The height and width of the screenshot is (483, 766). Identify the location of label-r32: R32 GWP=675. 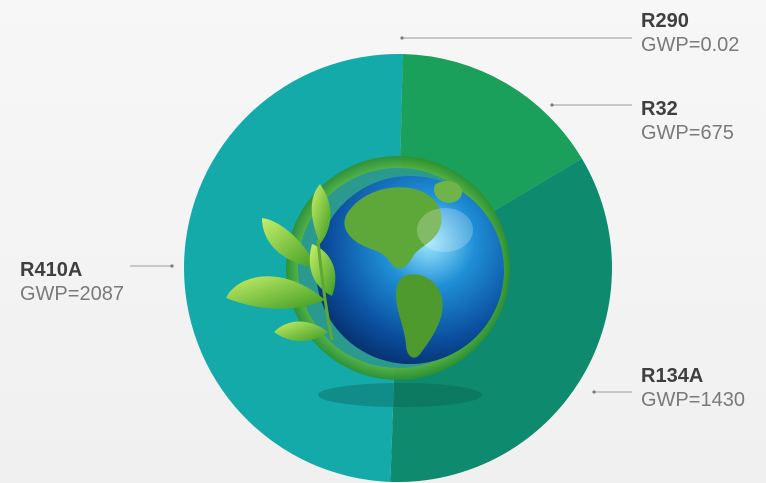
(687, 121).